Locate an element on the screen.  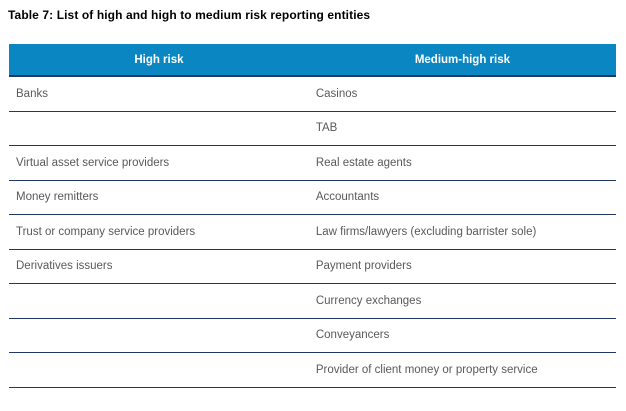
cell-high-risk: Banks is located at coordinates (159, 94).